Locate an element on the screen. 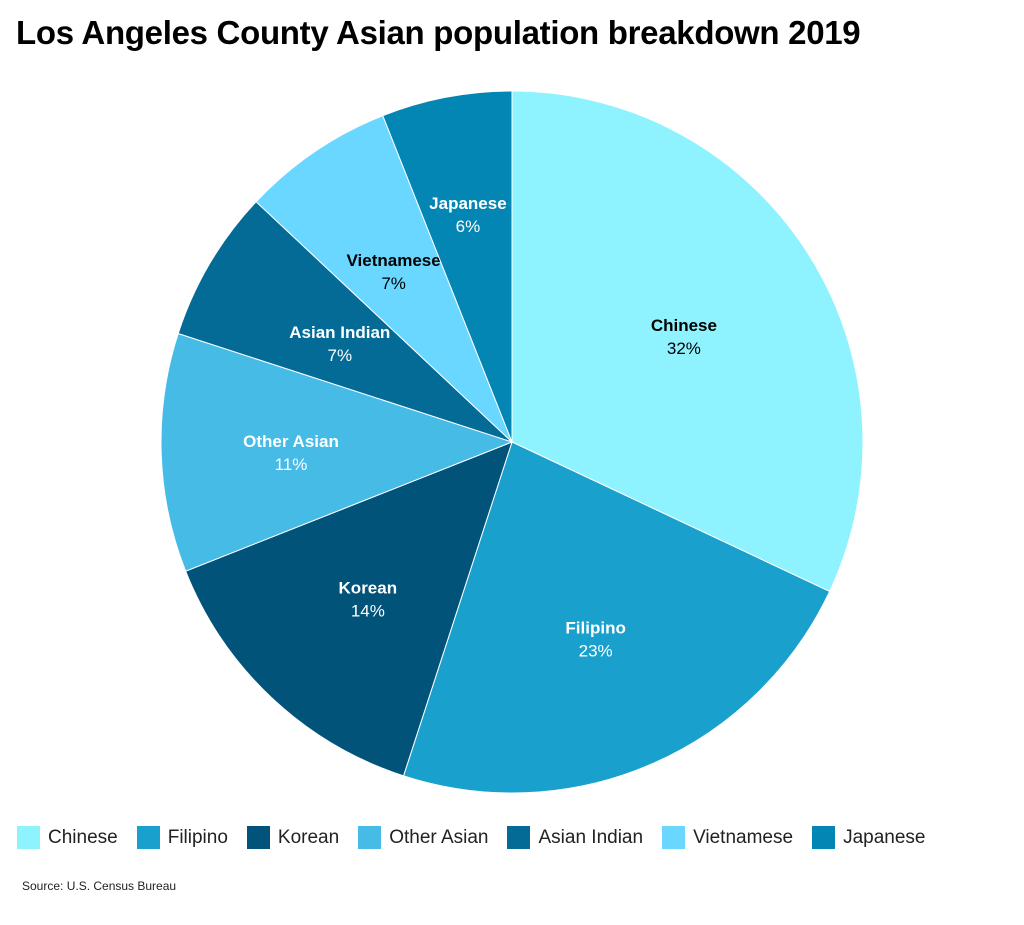 This screenshot has height=925, width=1024. slice-value-label: 6% is located at coordinates (468, 226).